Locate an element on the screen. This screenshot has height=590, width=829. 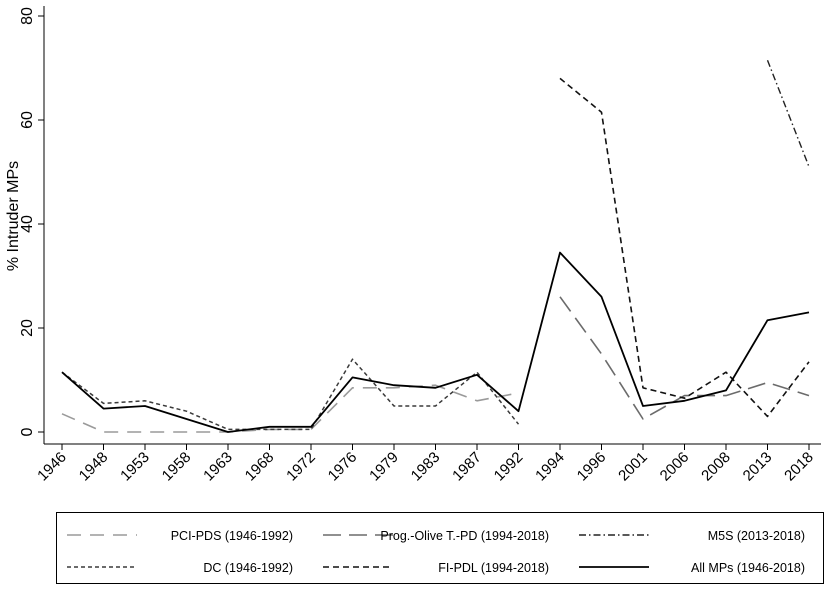
x-tick-label: 1948 is located at coordinates (94, 467).